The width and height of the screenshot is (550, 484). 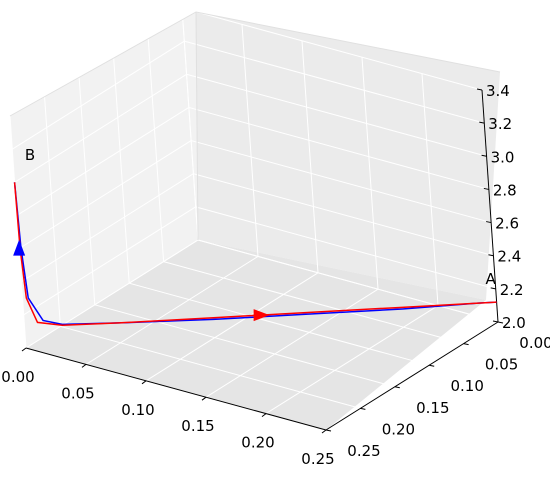 I want to click on z-tick-label: 3.4, so click(x=498, y=91).